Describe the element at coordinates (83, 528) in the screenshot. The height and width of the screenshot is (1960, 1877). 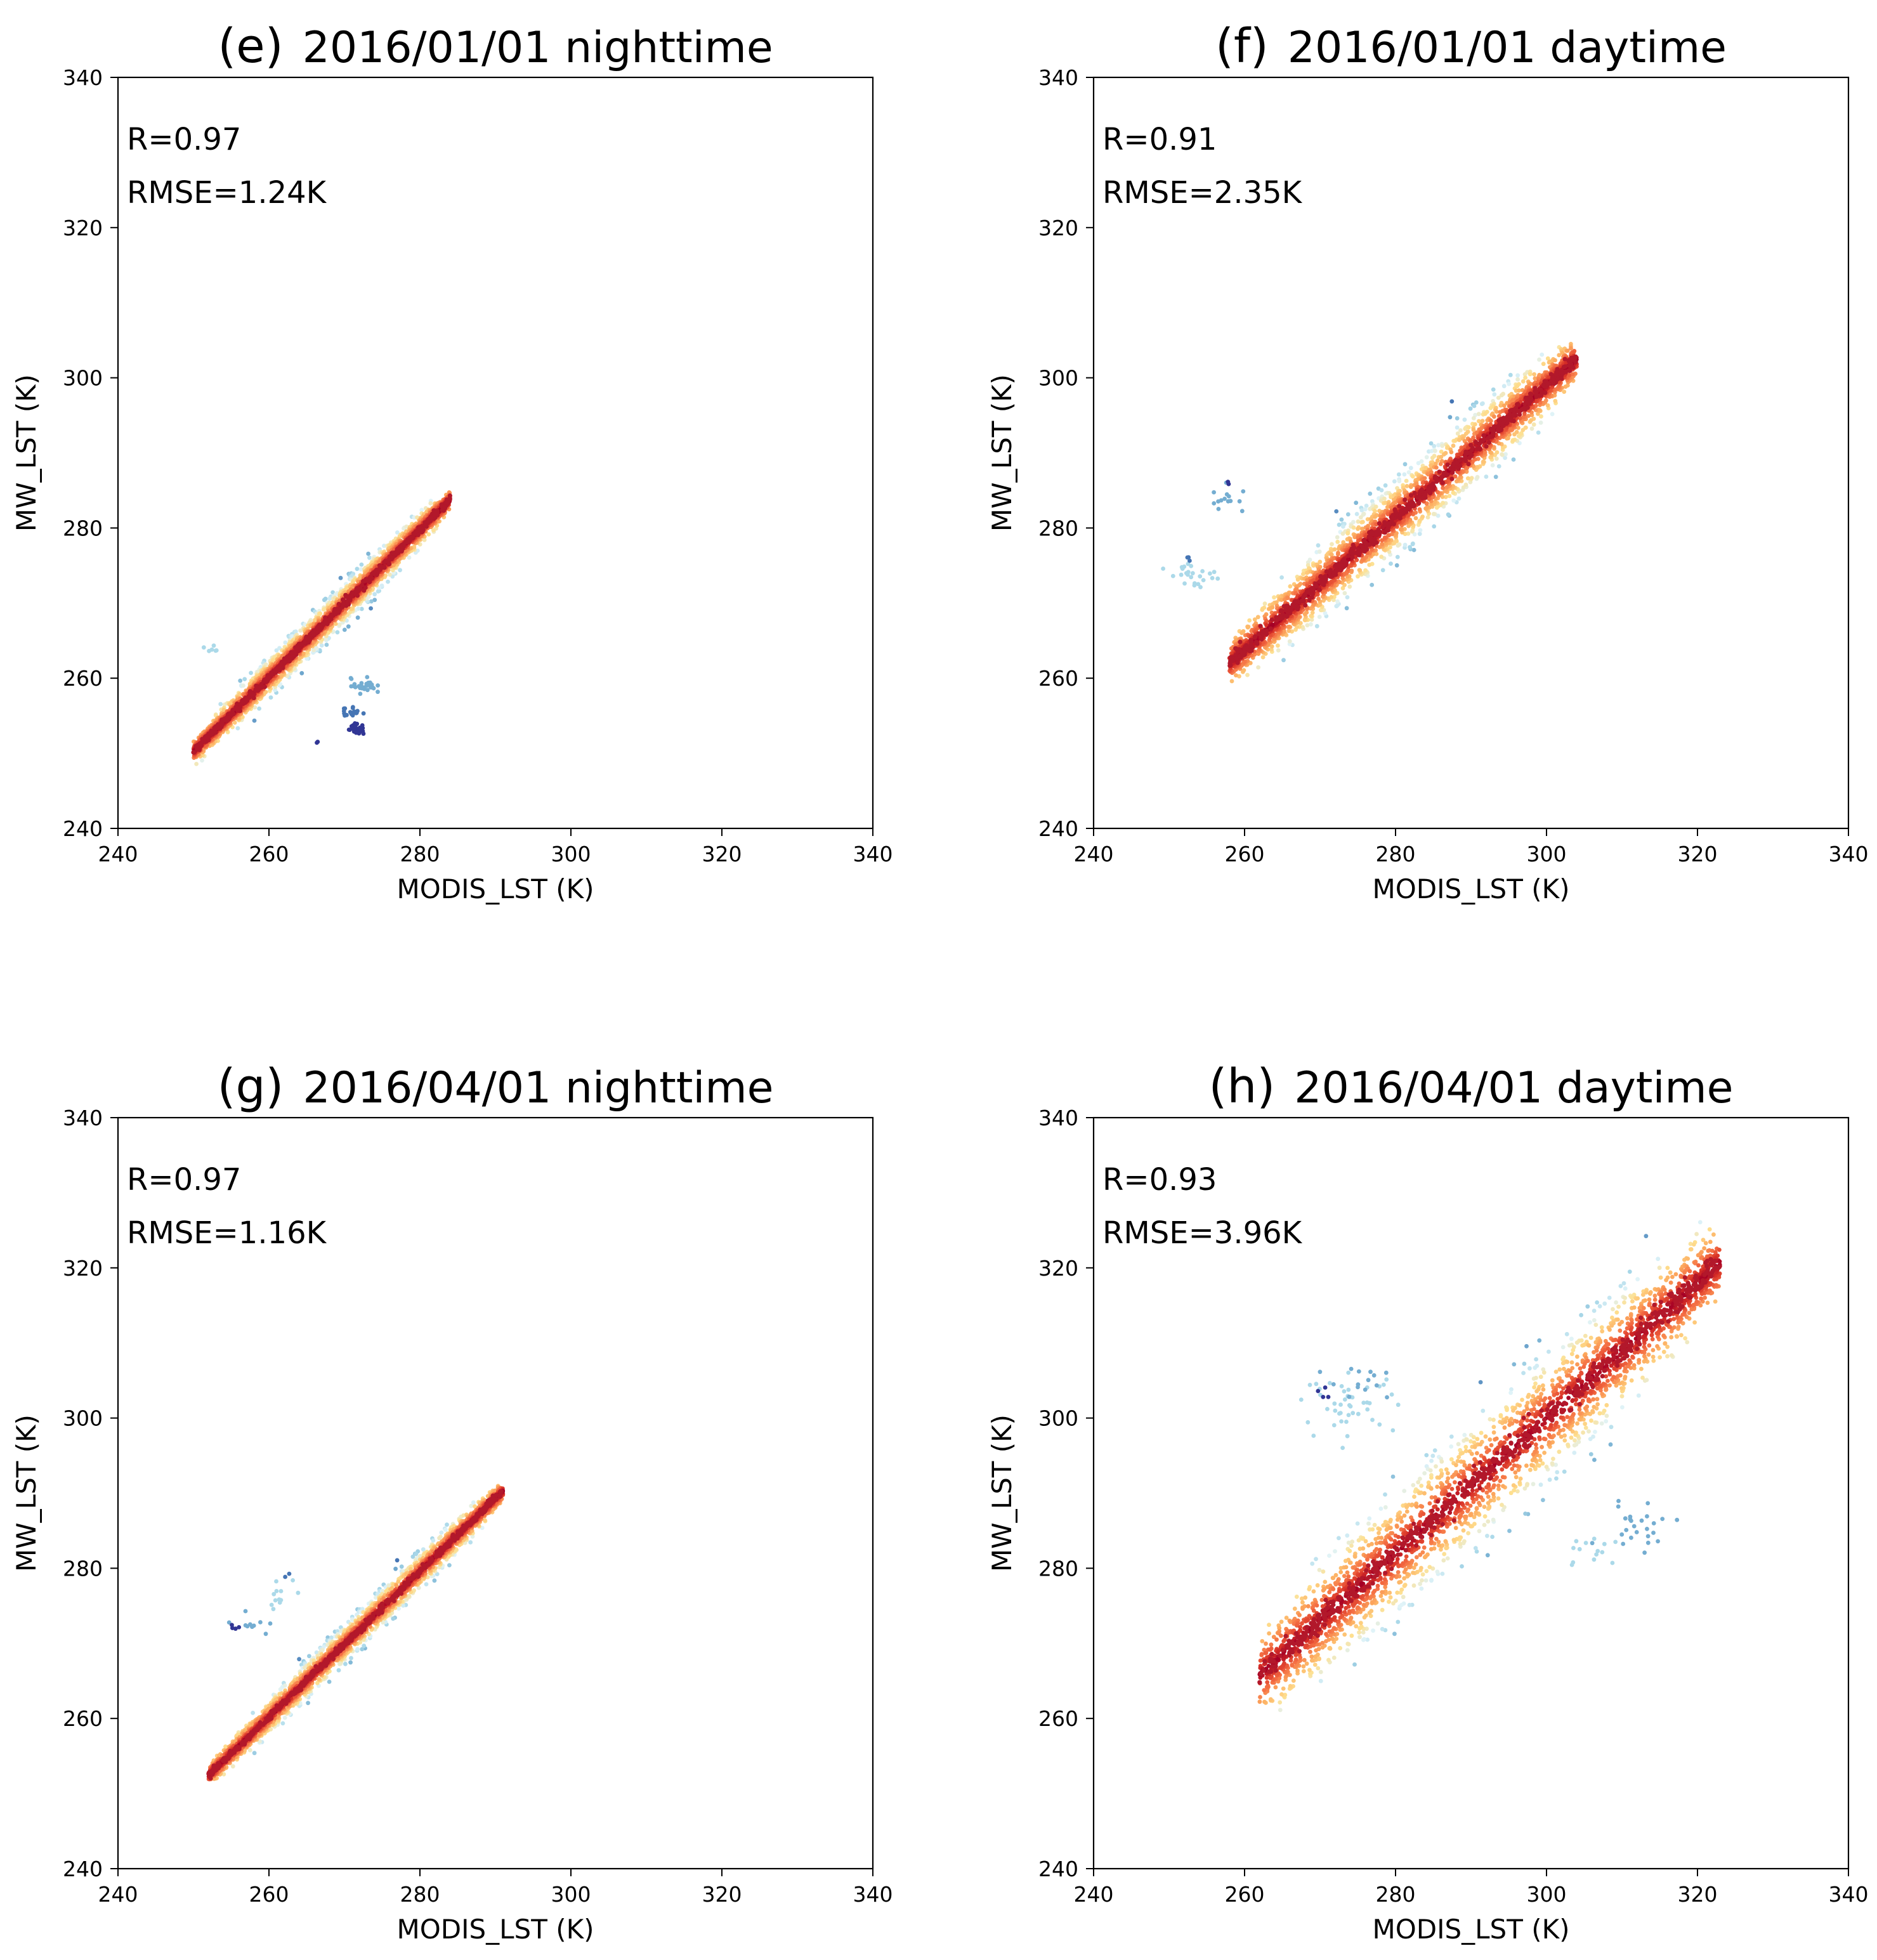
I see `y-tick-label: 280` at that location.